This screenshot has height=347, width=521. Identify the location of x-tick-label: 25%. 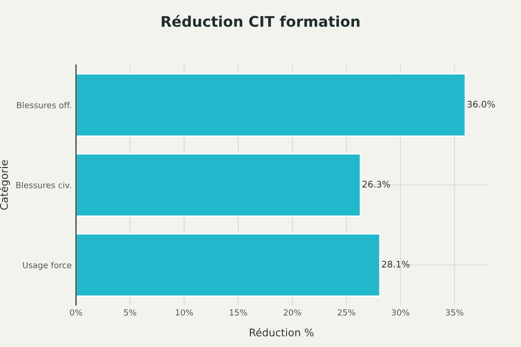
(347, 312).